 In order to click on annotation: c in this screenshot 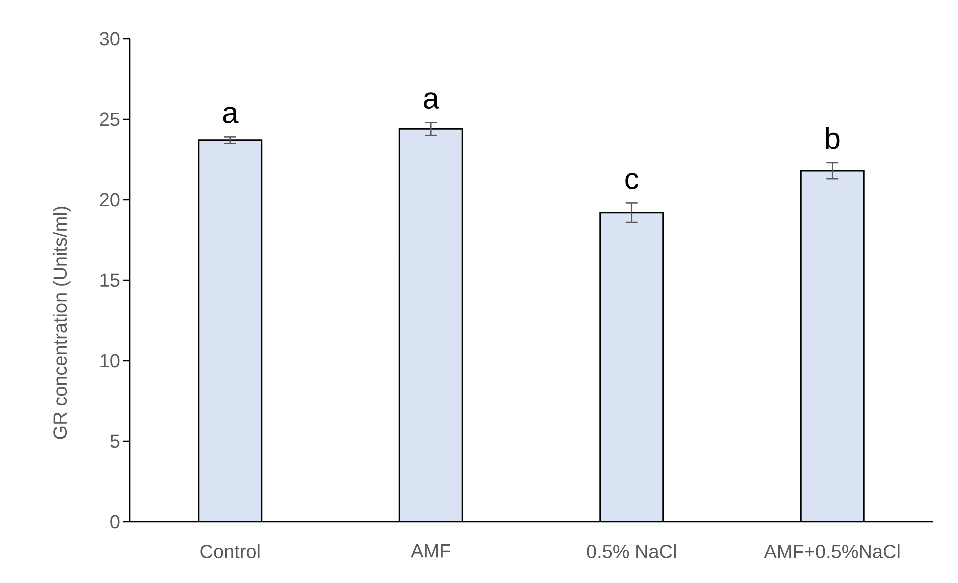, I will do `click(632, 181)`.